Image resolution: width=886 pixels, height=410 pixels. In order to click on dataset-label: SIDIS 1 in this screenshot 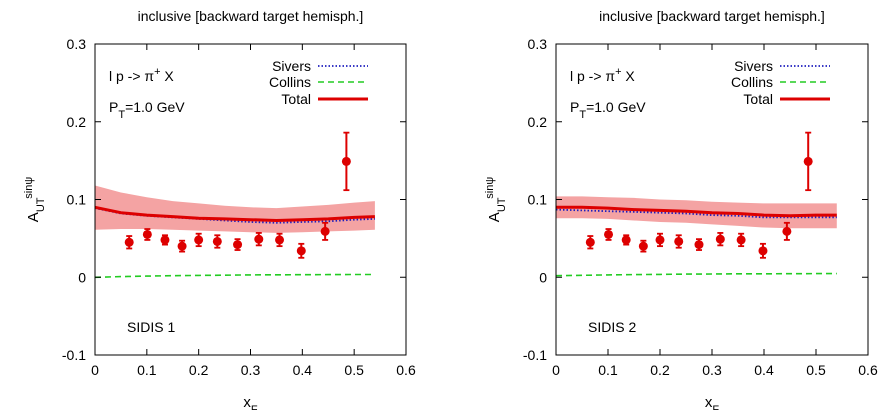, I will do `click(151, 327)`.